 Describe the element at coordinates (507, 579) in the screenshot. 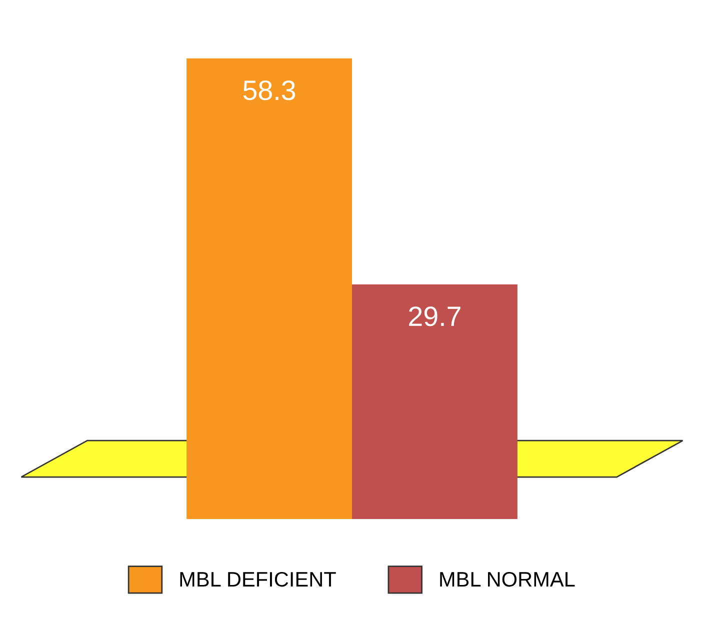

I see `legend-label: MBL NORMAL` at that location.